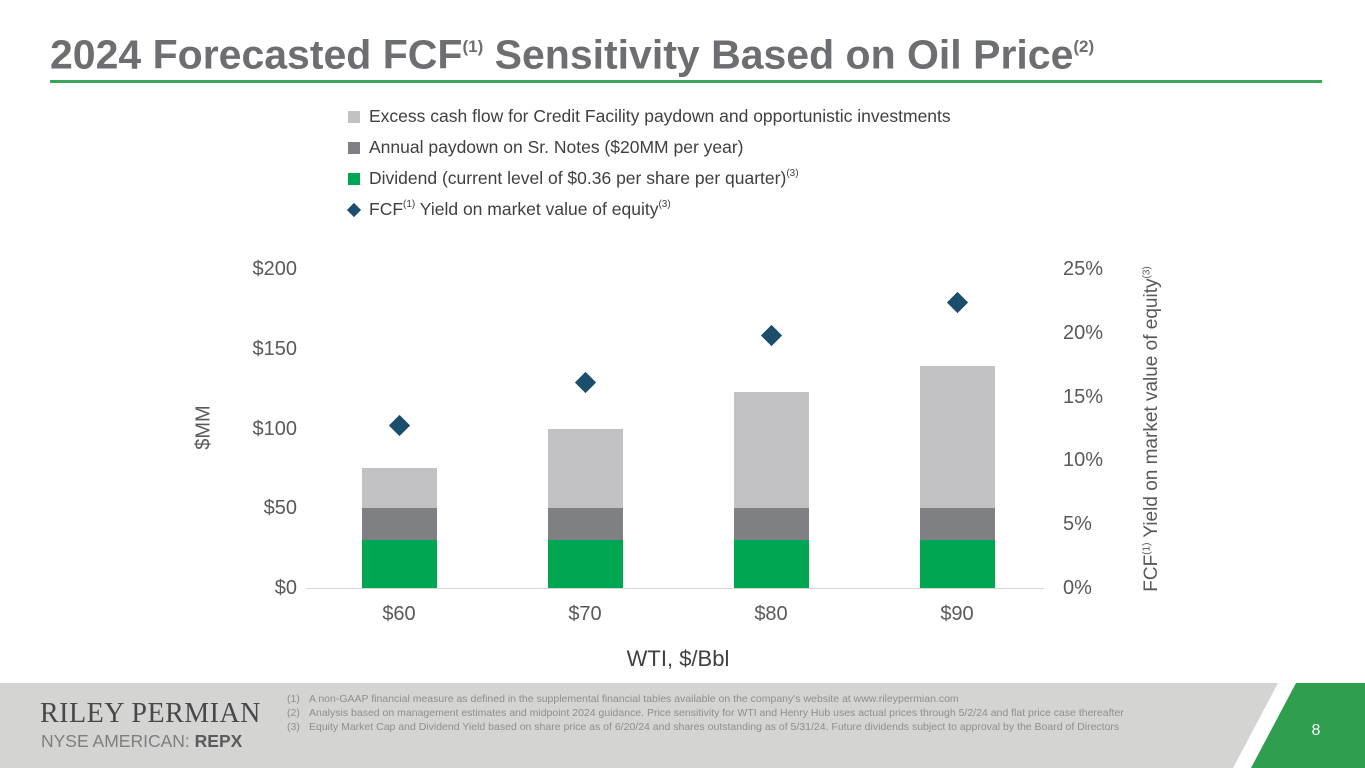  I want to click on footer-band, so click(682, 725).